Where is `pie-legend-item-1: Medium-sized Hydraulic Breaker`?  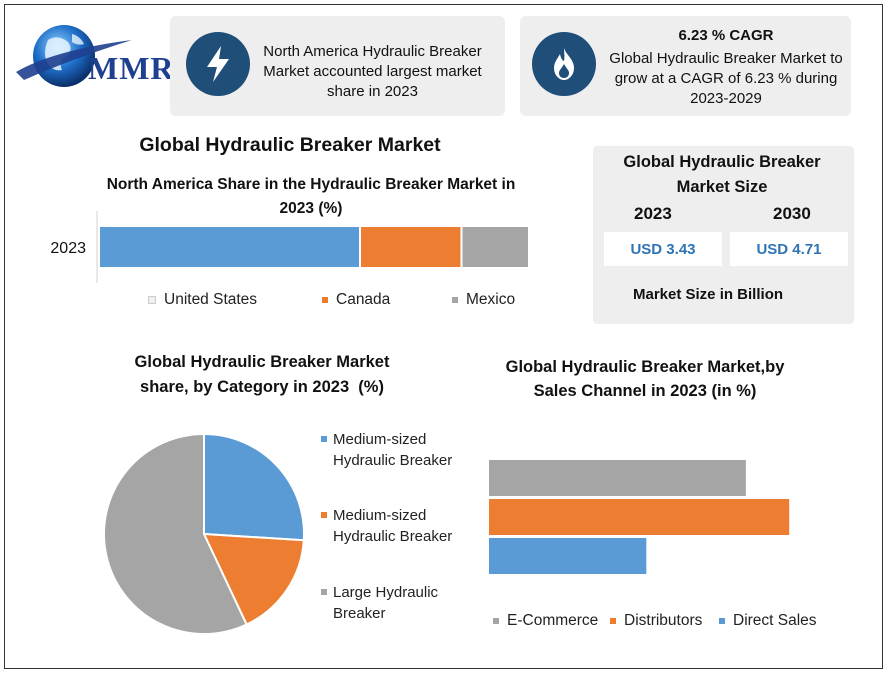 pie-legend-item-1: Medium-sized Hydraulic Breaker is located at coordinates (397, 450).